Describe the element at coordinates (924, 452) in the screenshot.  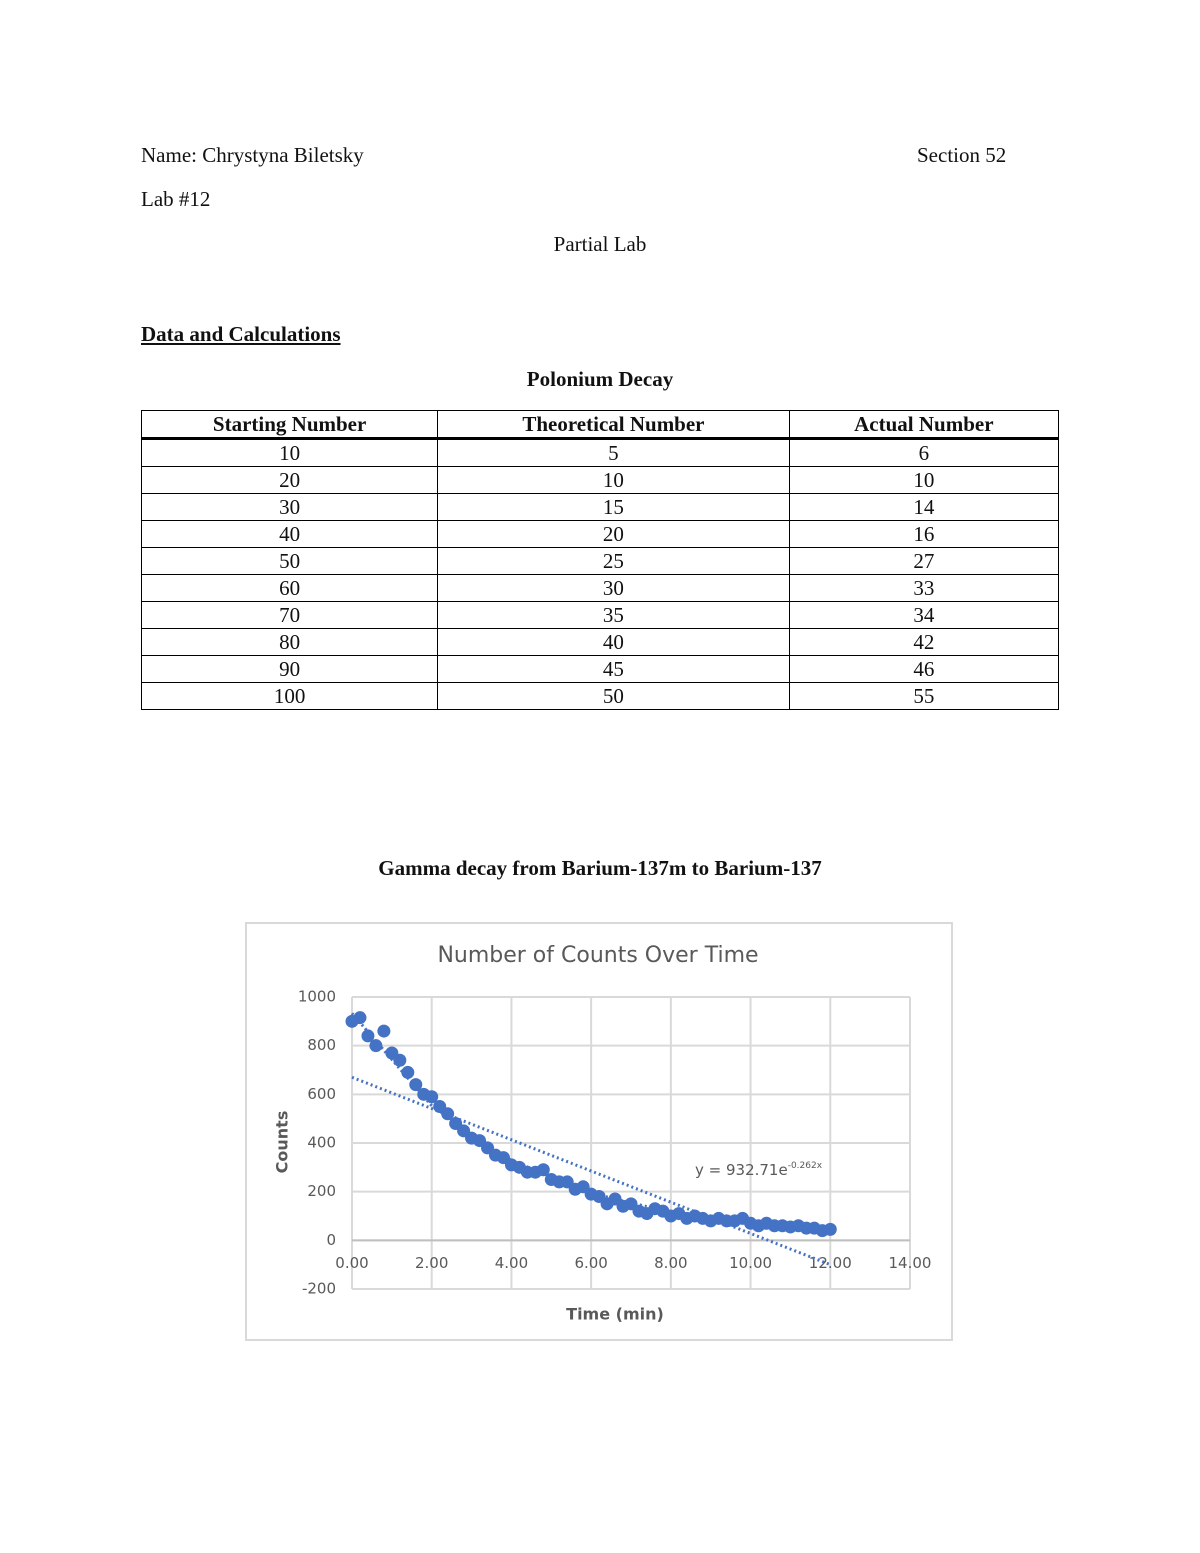
I see `table-cell: 6` at that location.